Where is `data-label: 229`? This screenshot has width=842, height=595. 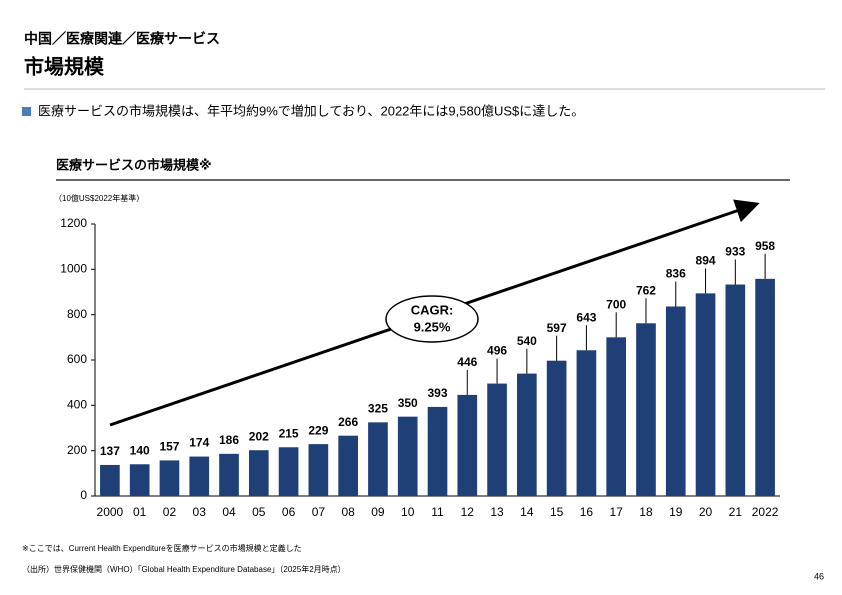 data-label: 229 is located at coordinates (318, 430).